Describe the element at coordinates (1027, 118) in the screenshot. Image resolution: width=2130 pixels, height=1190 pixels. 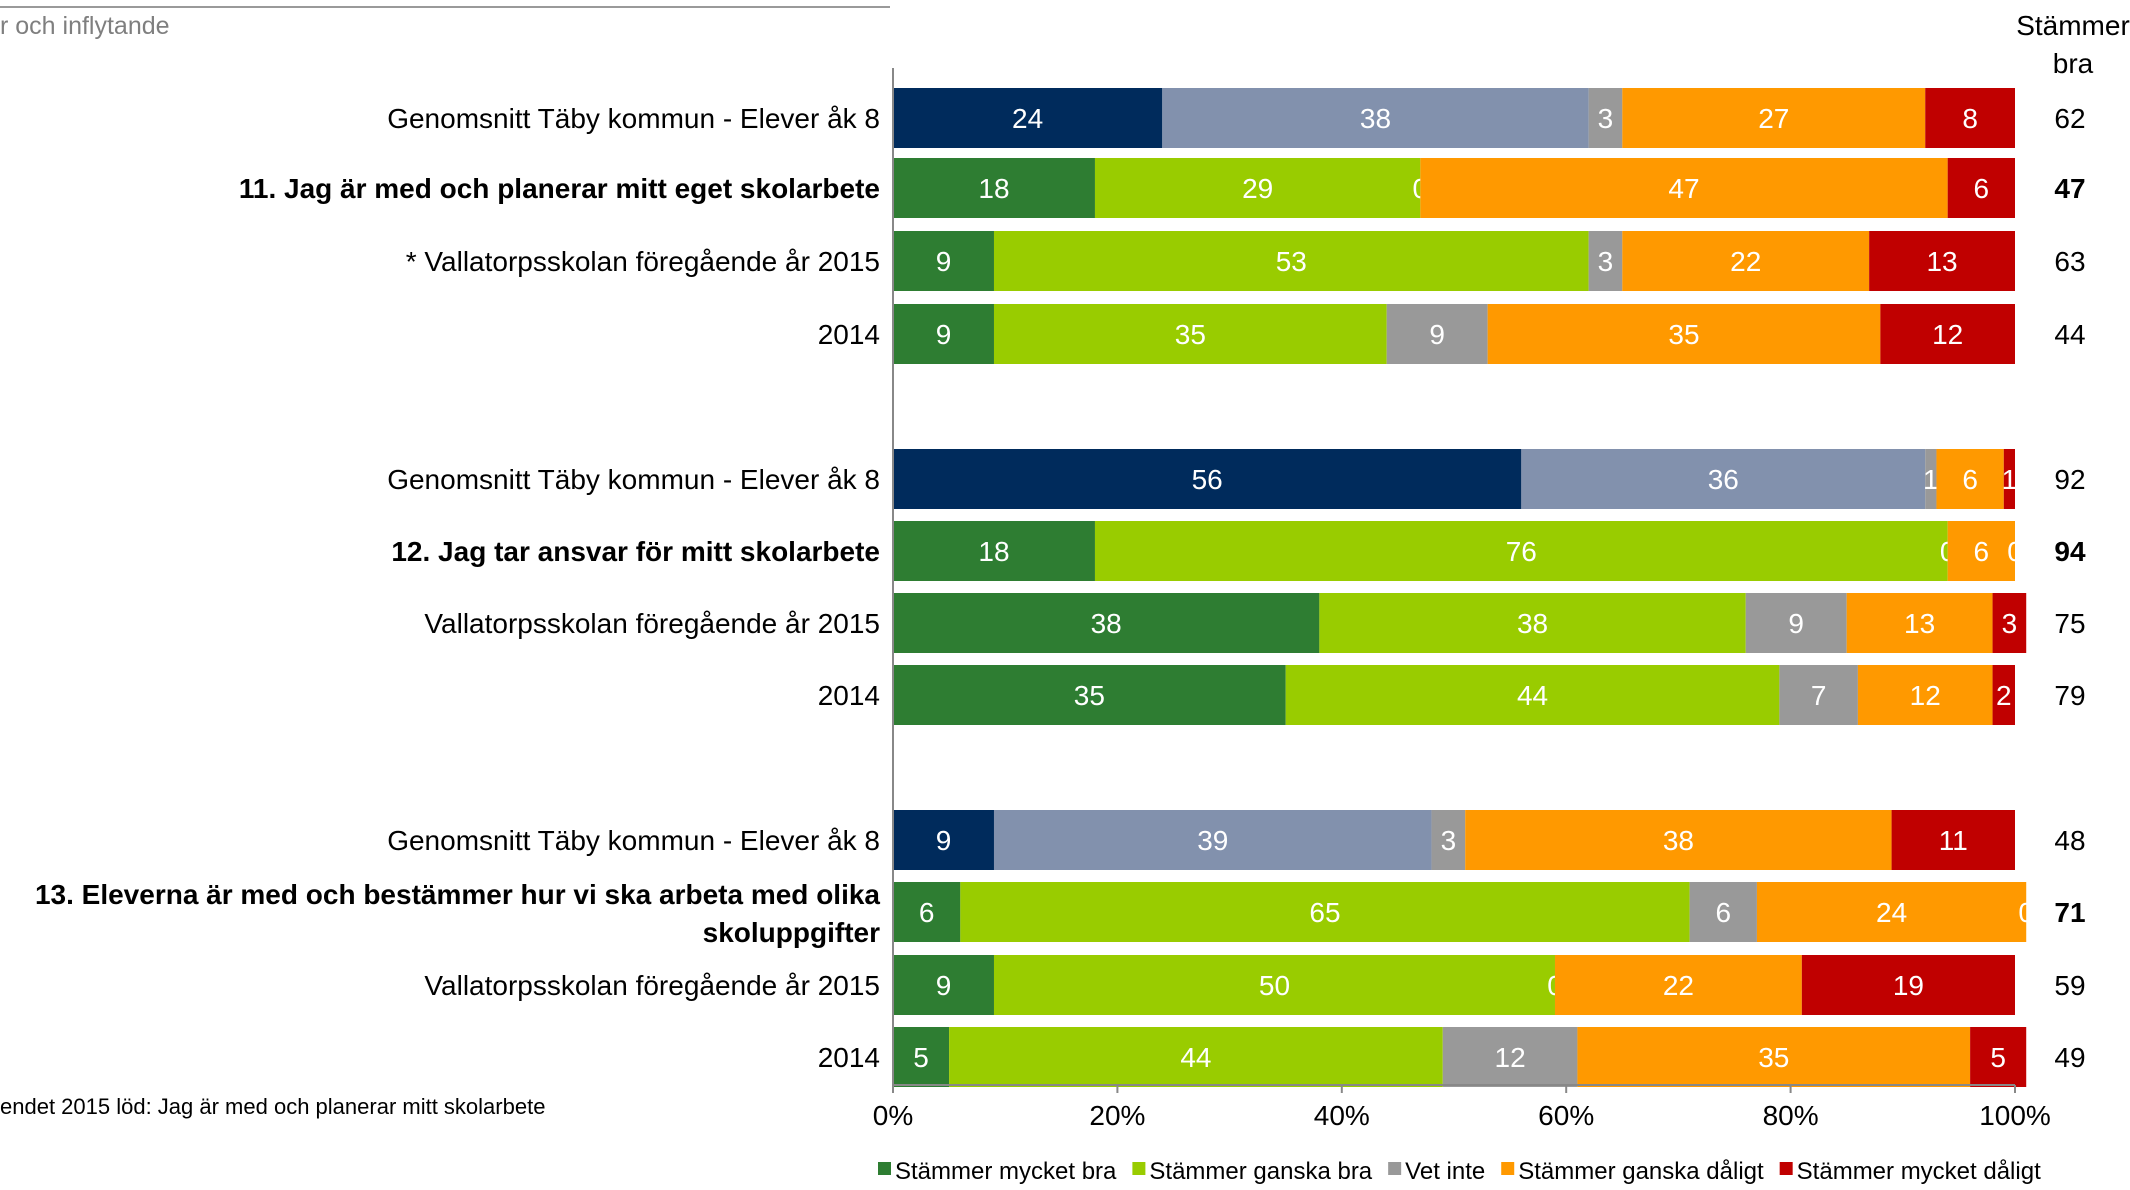
I see `bar-value-label: 24` at that location.